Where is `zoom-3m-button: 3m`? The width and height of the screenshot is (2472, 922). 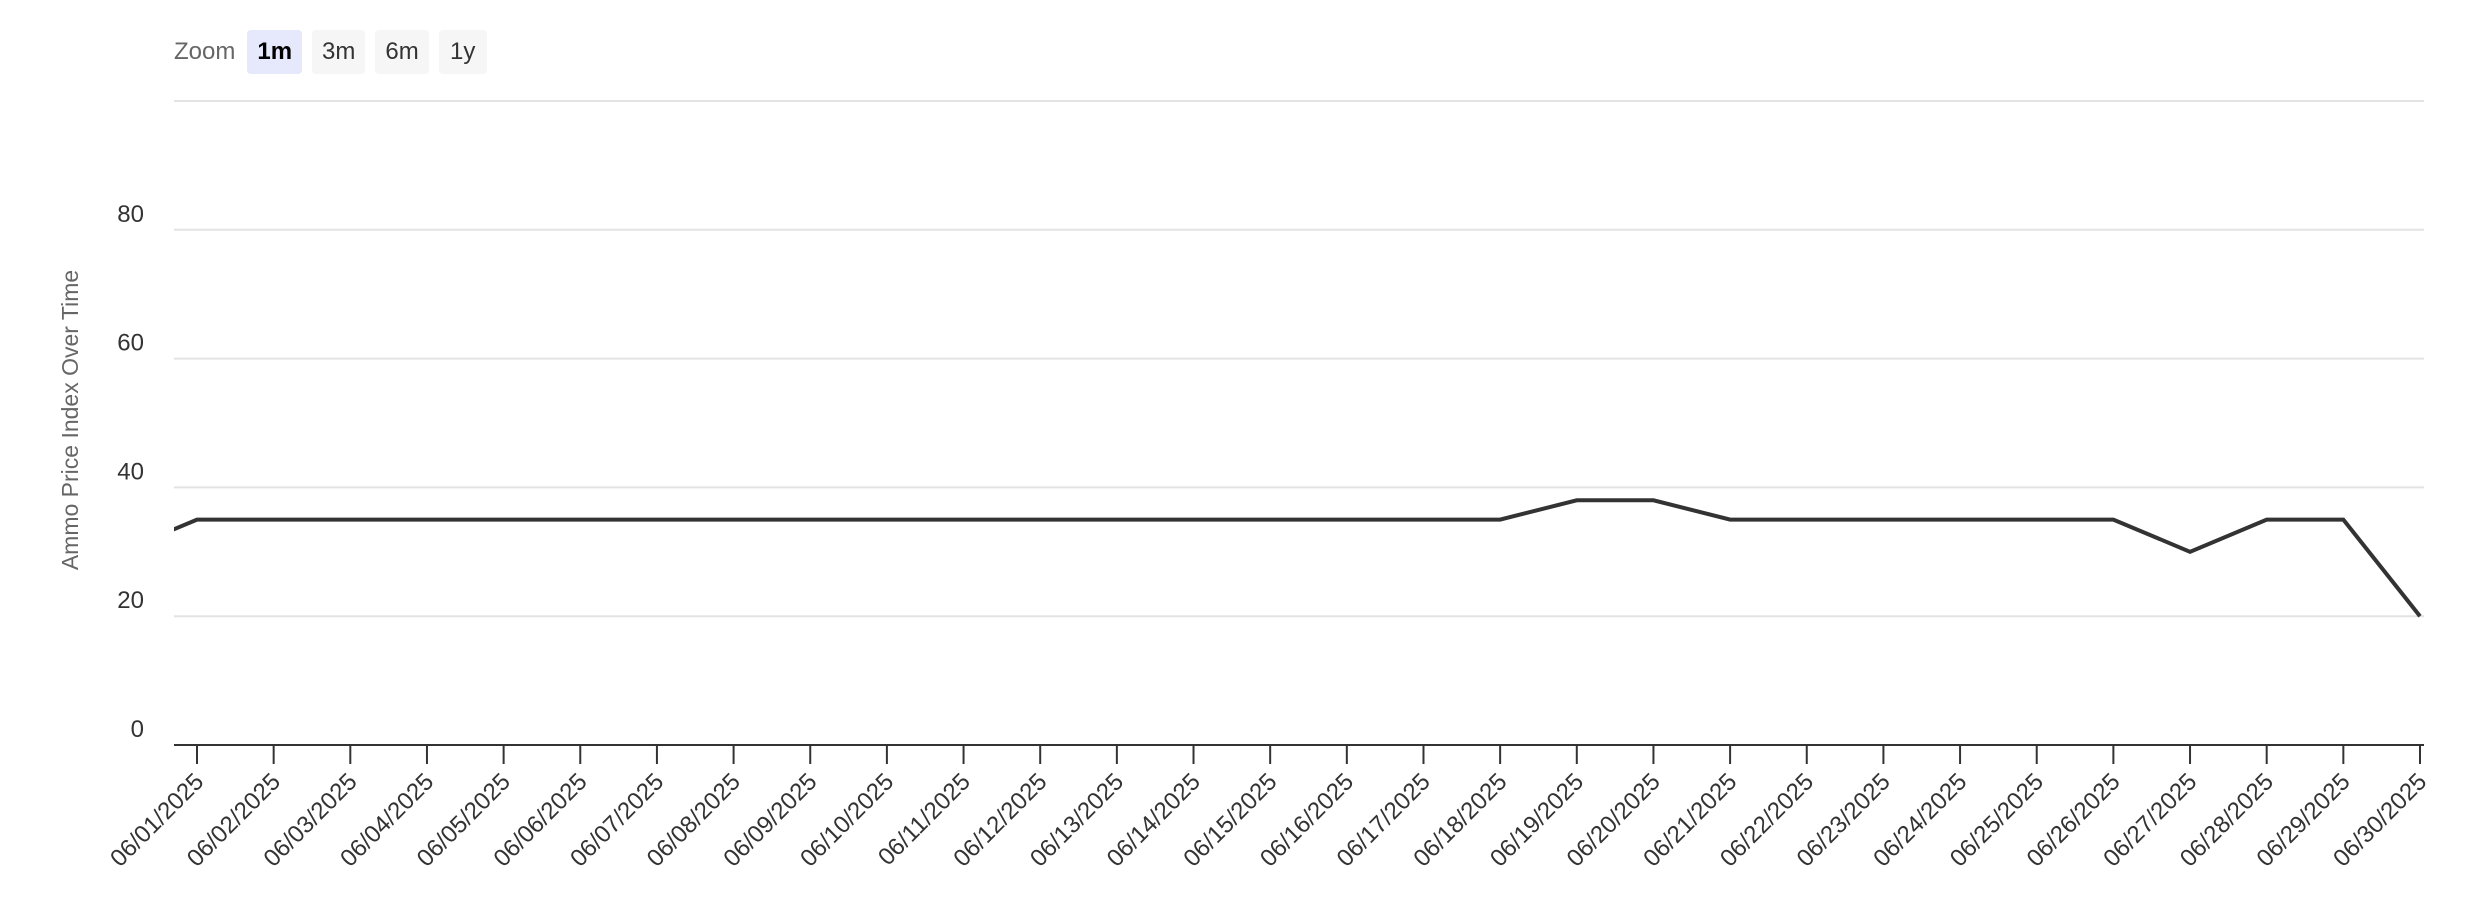
zoom-3m-button: 3m is located at coordinates (339, 52).